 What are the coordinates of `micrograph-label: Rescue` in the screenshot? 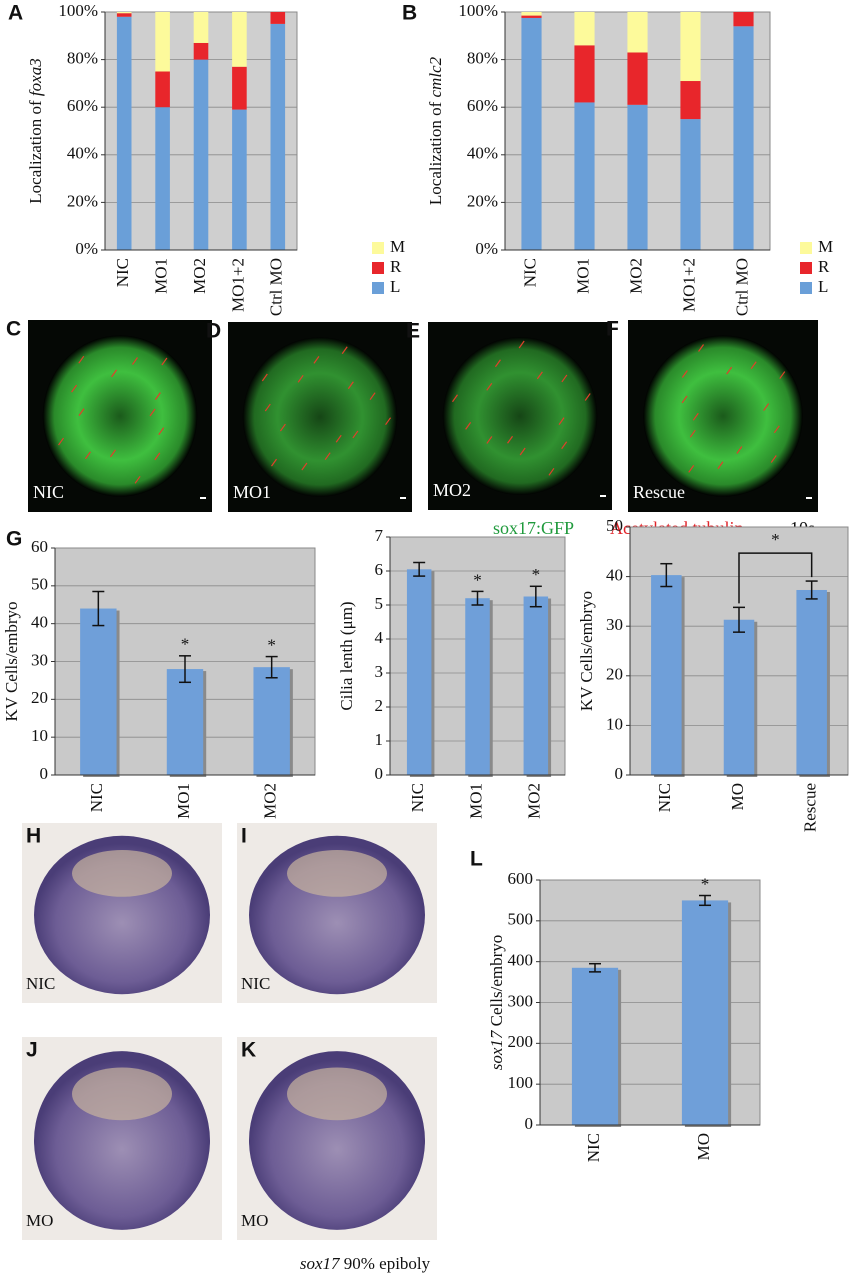 It's located at (659, 492).